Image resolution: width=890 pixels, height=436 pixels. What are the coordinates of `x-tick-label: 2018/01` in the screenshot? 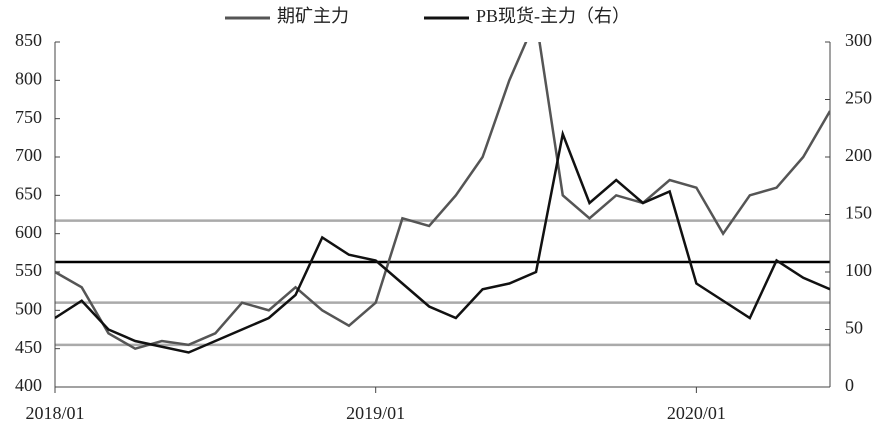 It's located at (54, 413).